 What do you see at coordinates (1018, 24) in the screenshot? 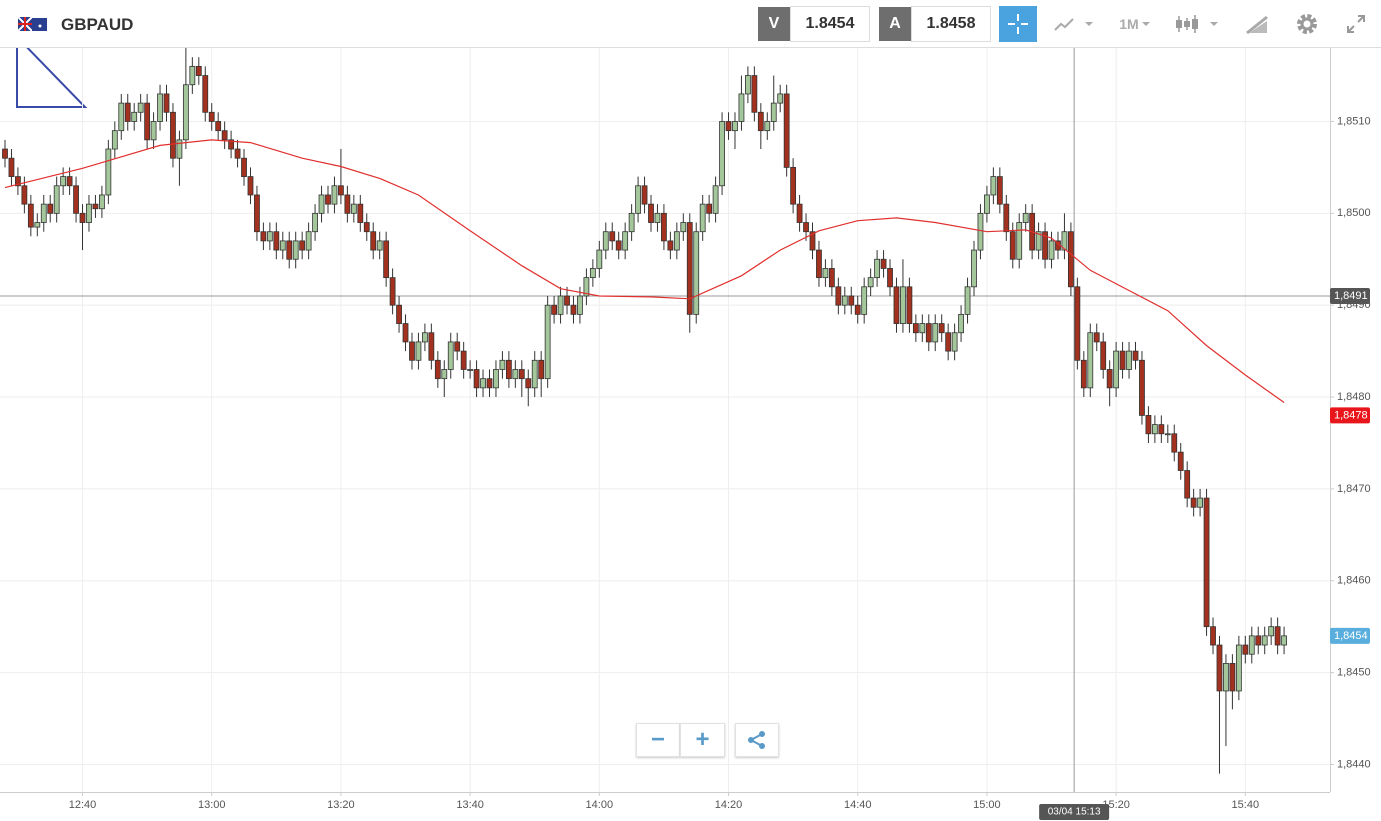
I see `crosshair-button` at bounding box center [1018, 24].